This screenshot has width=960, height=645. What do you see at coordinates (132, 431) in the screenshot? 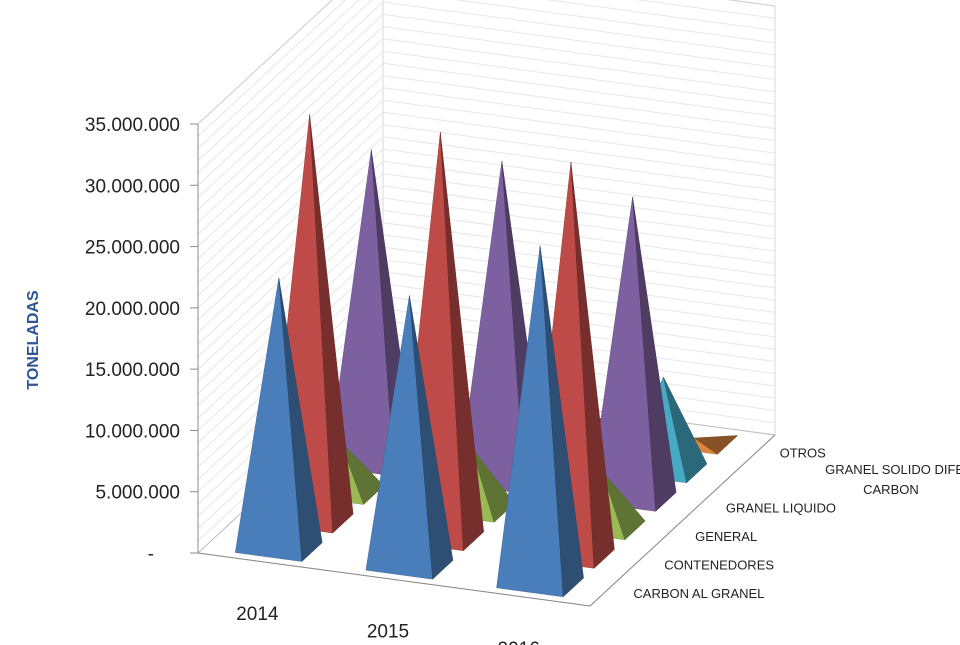
I see `y-tick-label: 10.000.000` at bounding box center [132, 431].